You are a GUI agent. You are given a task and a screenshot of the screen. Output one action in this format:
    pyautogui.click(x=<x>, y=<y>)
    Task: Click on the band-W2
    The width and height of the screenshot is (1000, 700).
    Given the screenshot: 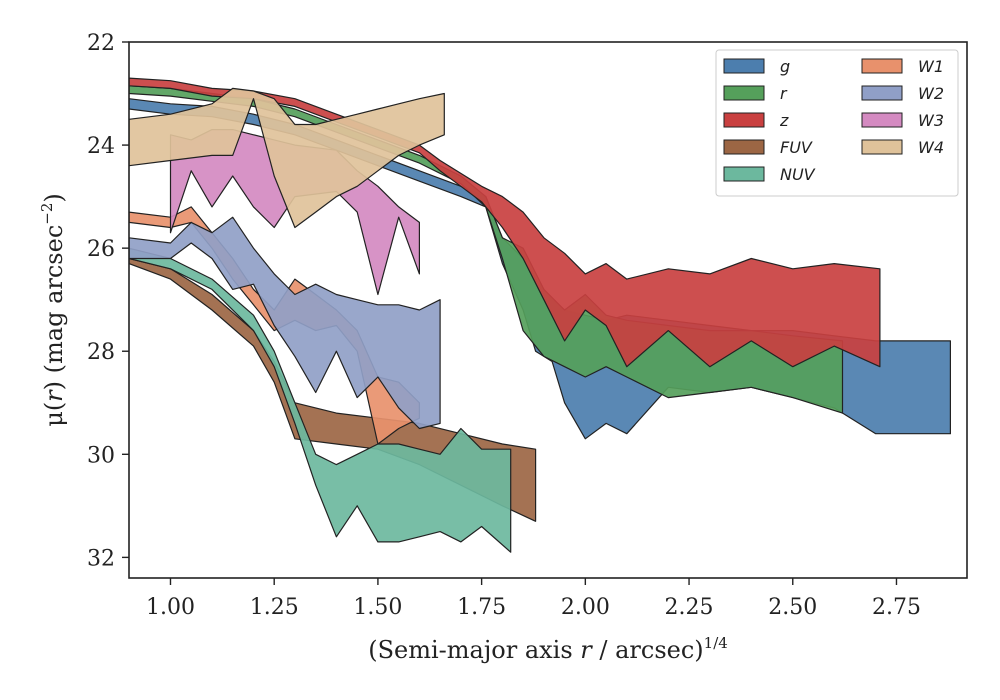 What is the action you would take?
    pyautogui.click(x=285, y=323)
    